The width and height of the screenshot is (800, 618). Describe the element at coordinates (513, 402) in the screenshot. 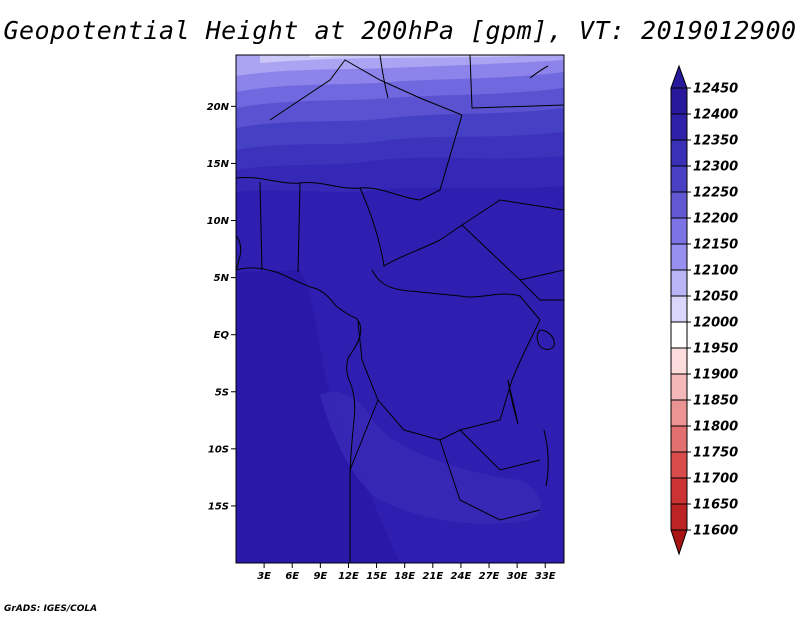

I see `lake-tanganyika` at that location.